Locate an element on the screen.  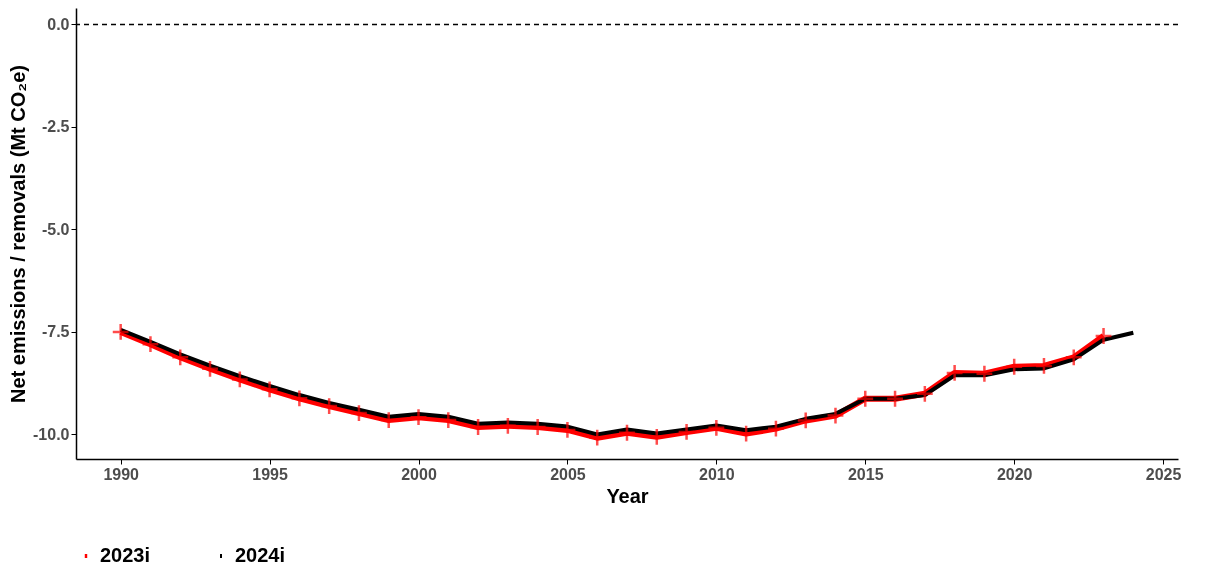
x-tick-label: 2025 is located at coordinates (1163, 474).